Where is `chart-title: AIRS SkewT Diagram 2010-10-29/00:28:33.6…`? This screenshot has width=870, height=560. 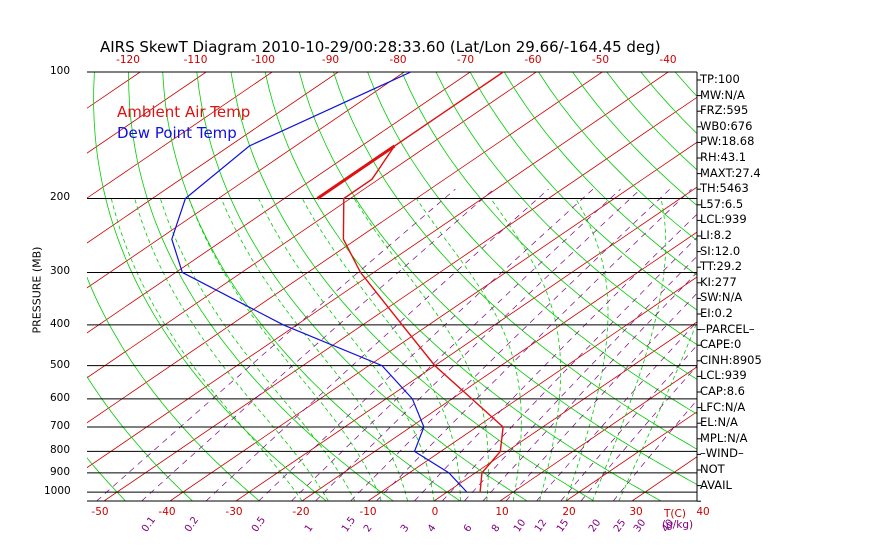 chart-title: AIRS SkewT Diagram 2010-10-29/00:28:33.6… is located at coordinates (380, 47).